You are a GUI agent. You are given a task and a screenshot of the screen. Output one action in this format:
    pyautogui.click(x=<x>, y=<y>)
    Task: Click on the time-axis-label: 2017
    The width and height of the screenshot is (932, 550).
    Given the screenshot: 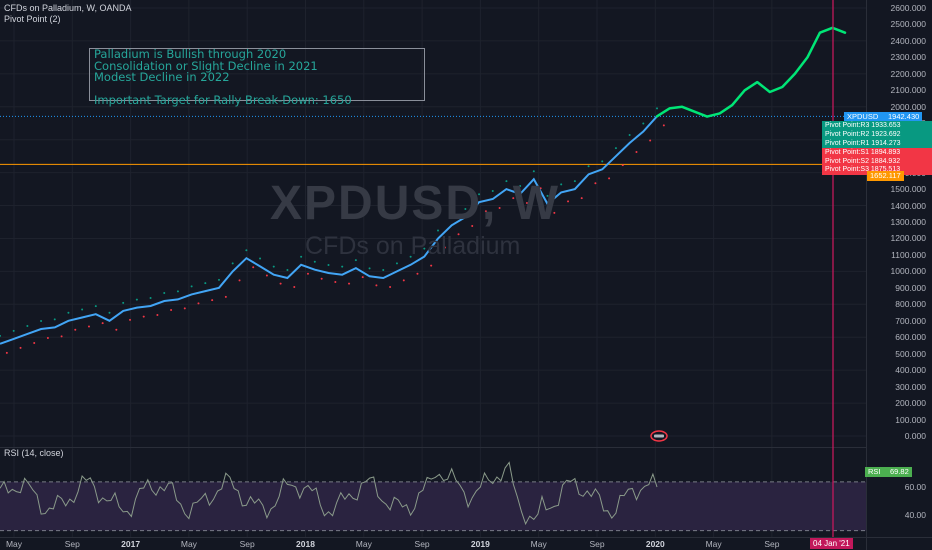 What is the action you would take?
    pyautogui.click(x=131, y=544)
    